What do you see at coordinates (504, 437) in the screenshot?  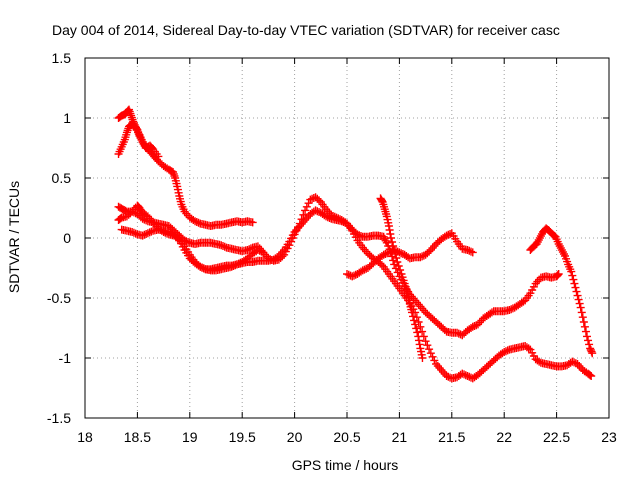 I see `x-tick-label: 22` at bounding box center [504, 437].